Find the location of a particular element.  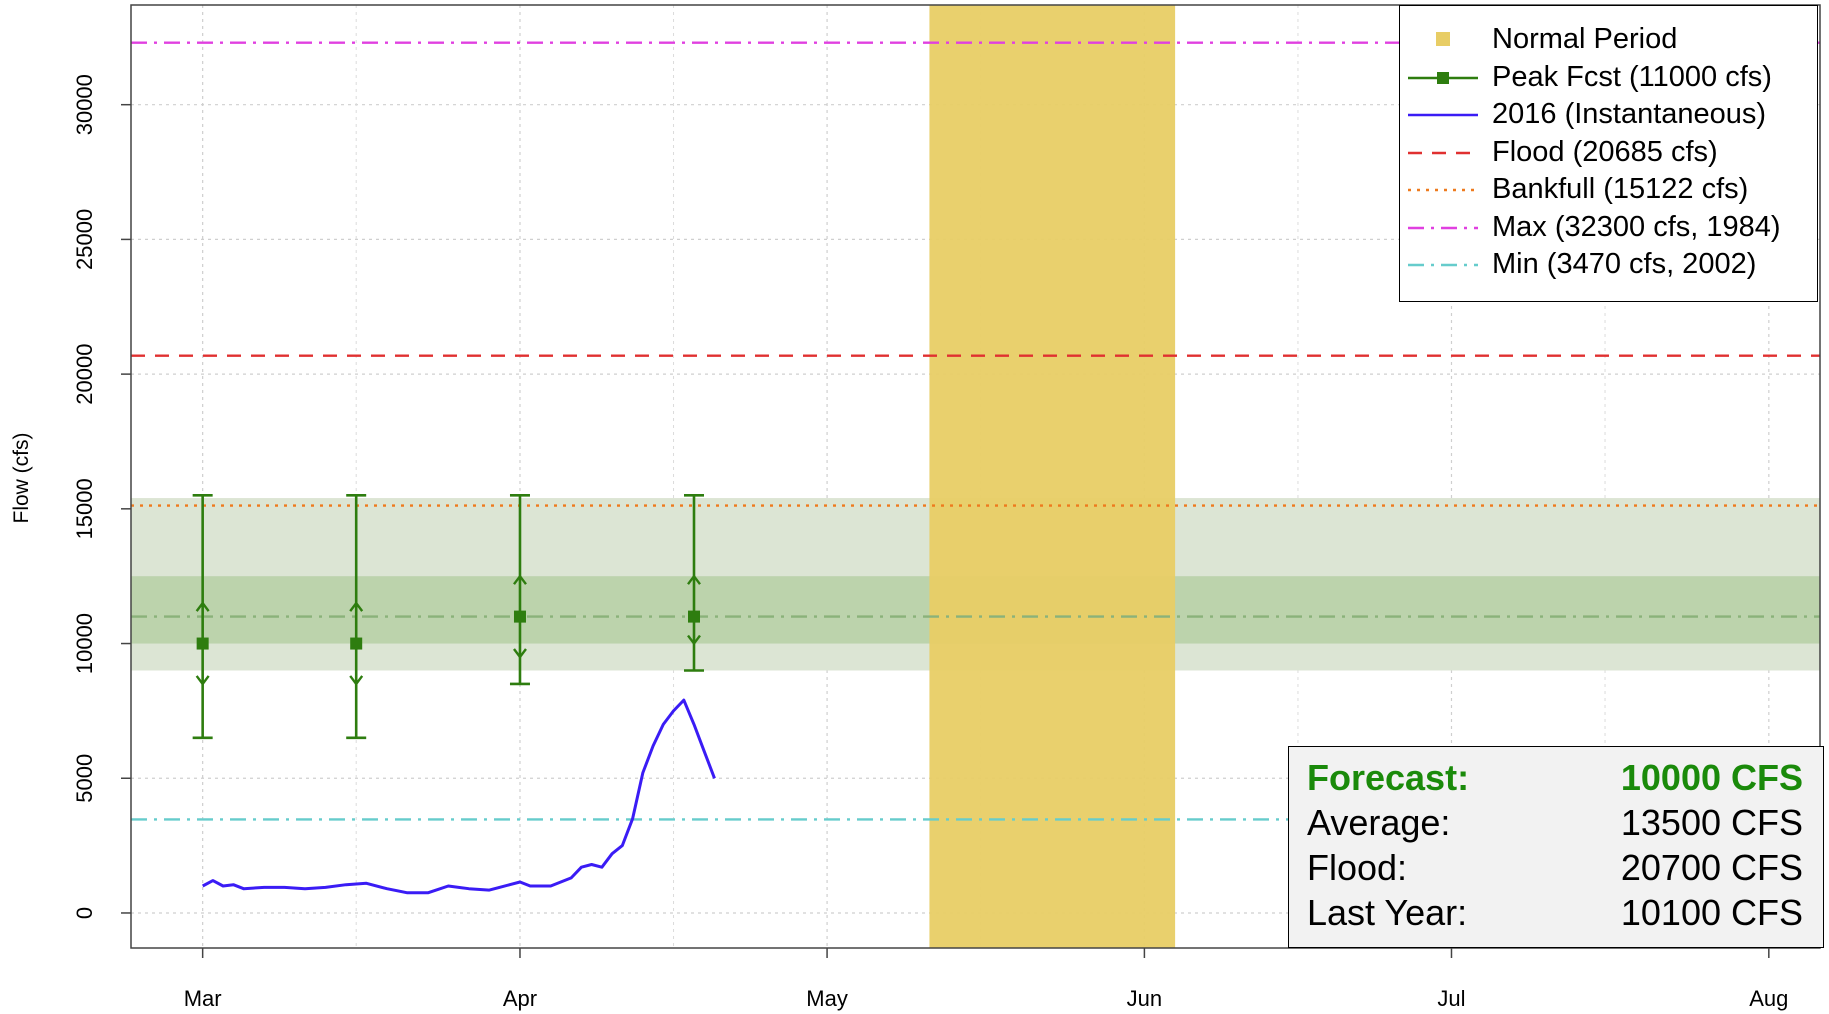

legend-point is located at coordinates (1443, 77).